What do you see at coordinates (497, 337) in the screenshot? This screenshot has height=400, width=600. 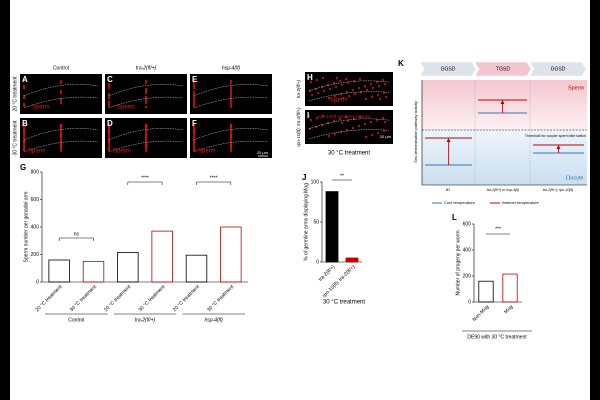 I see `condition-label: DE90 with 30 °C treatment` at bounding box center [497, 337].